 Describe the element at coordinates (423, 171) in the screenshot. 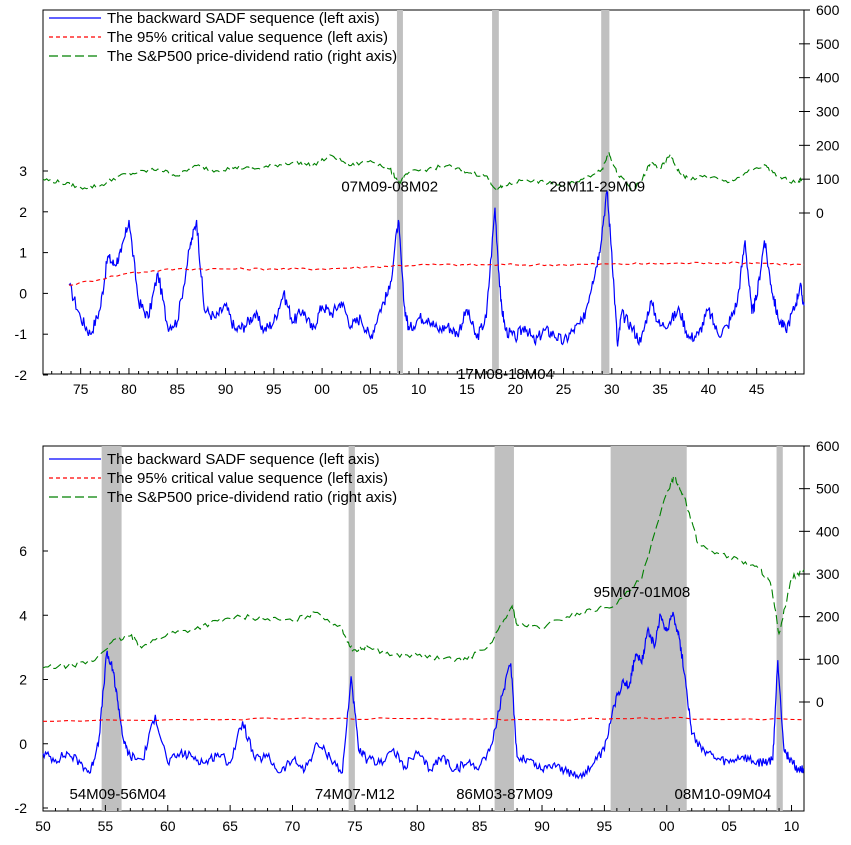

I see `price-dividend-series-line` at that location.